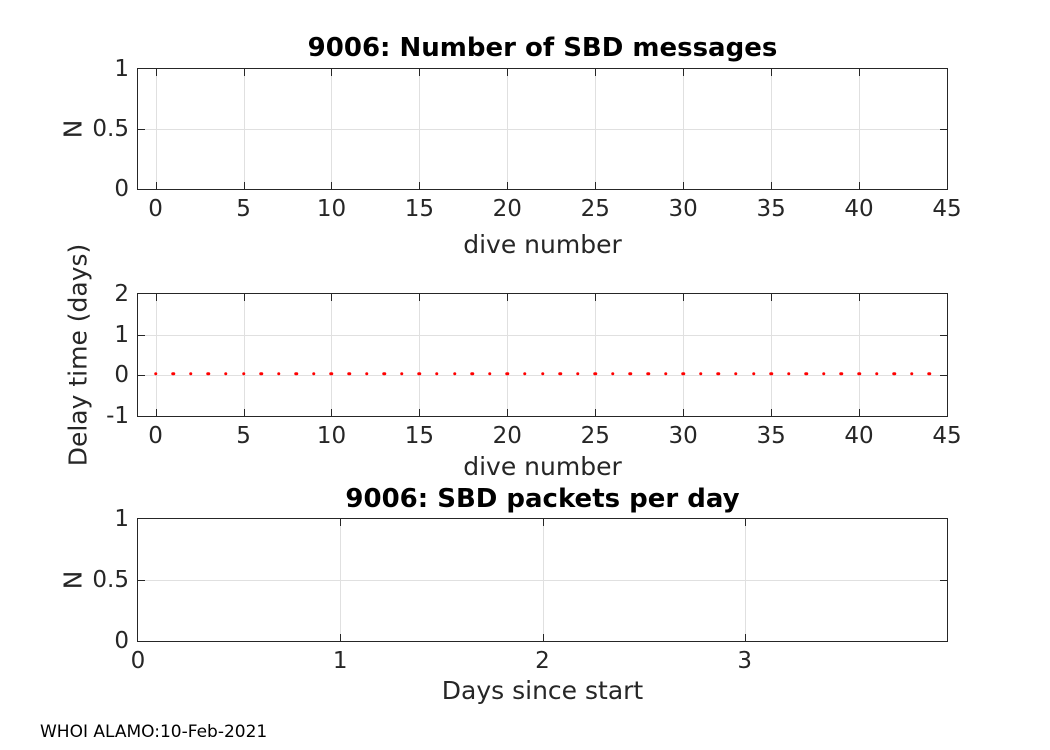 Image resolution: width=1050 pixels, height=750 pixels. What do you see at coordinates (542, 690) in the screenshot?
I see `subplot3-xlabel: Days since start` at bounding box center [542, 690].